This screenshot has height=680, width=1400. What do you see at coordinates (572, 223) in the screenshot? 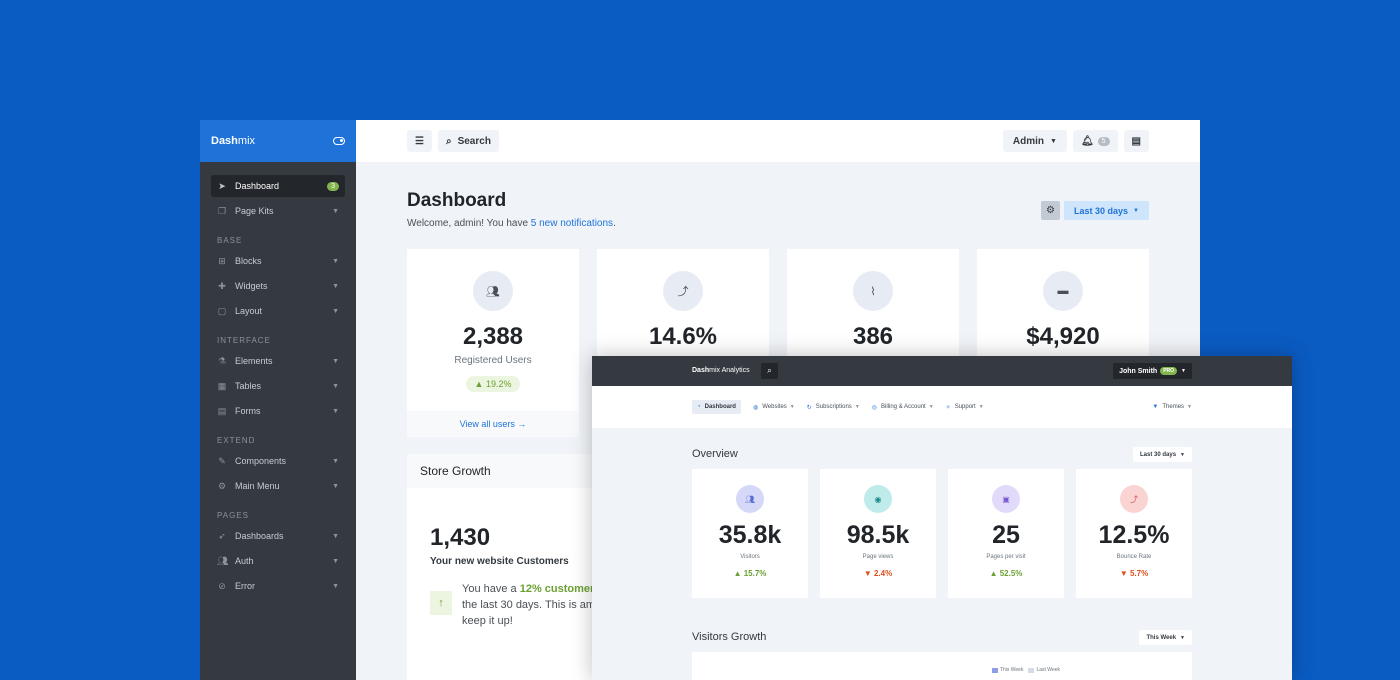
I see `notifications-link: 5 new notifications` at bounding box center [572, 223].